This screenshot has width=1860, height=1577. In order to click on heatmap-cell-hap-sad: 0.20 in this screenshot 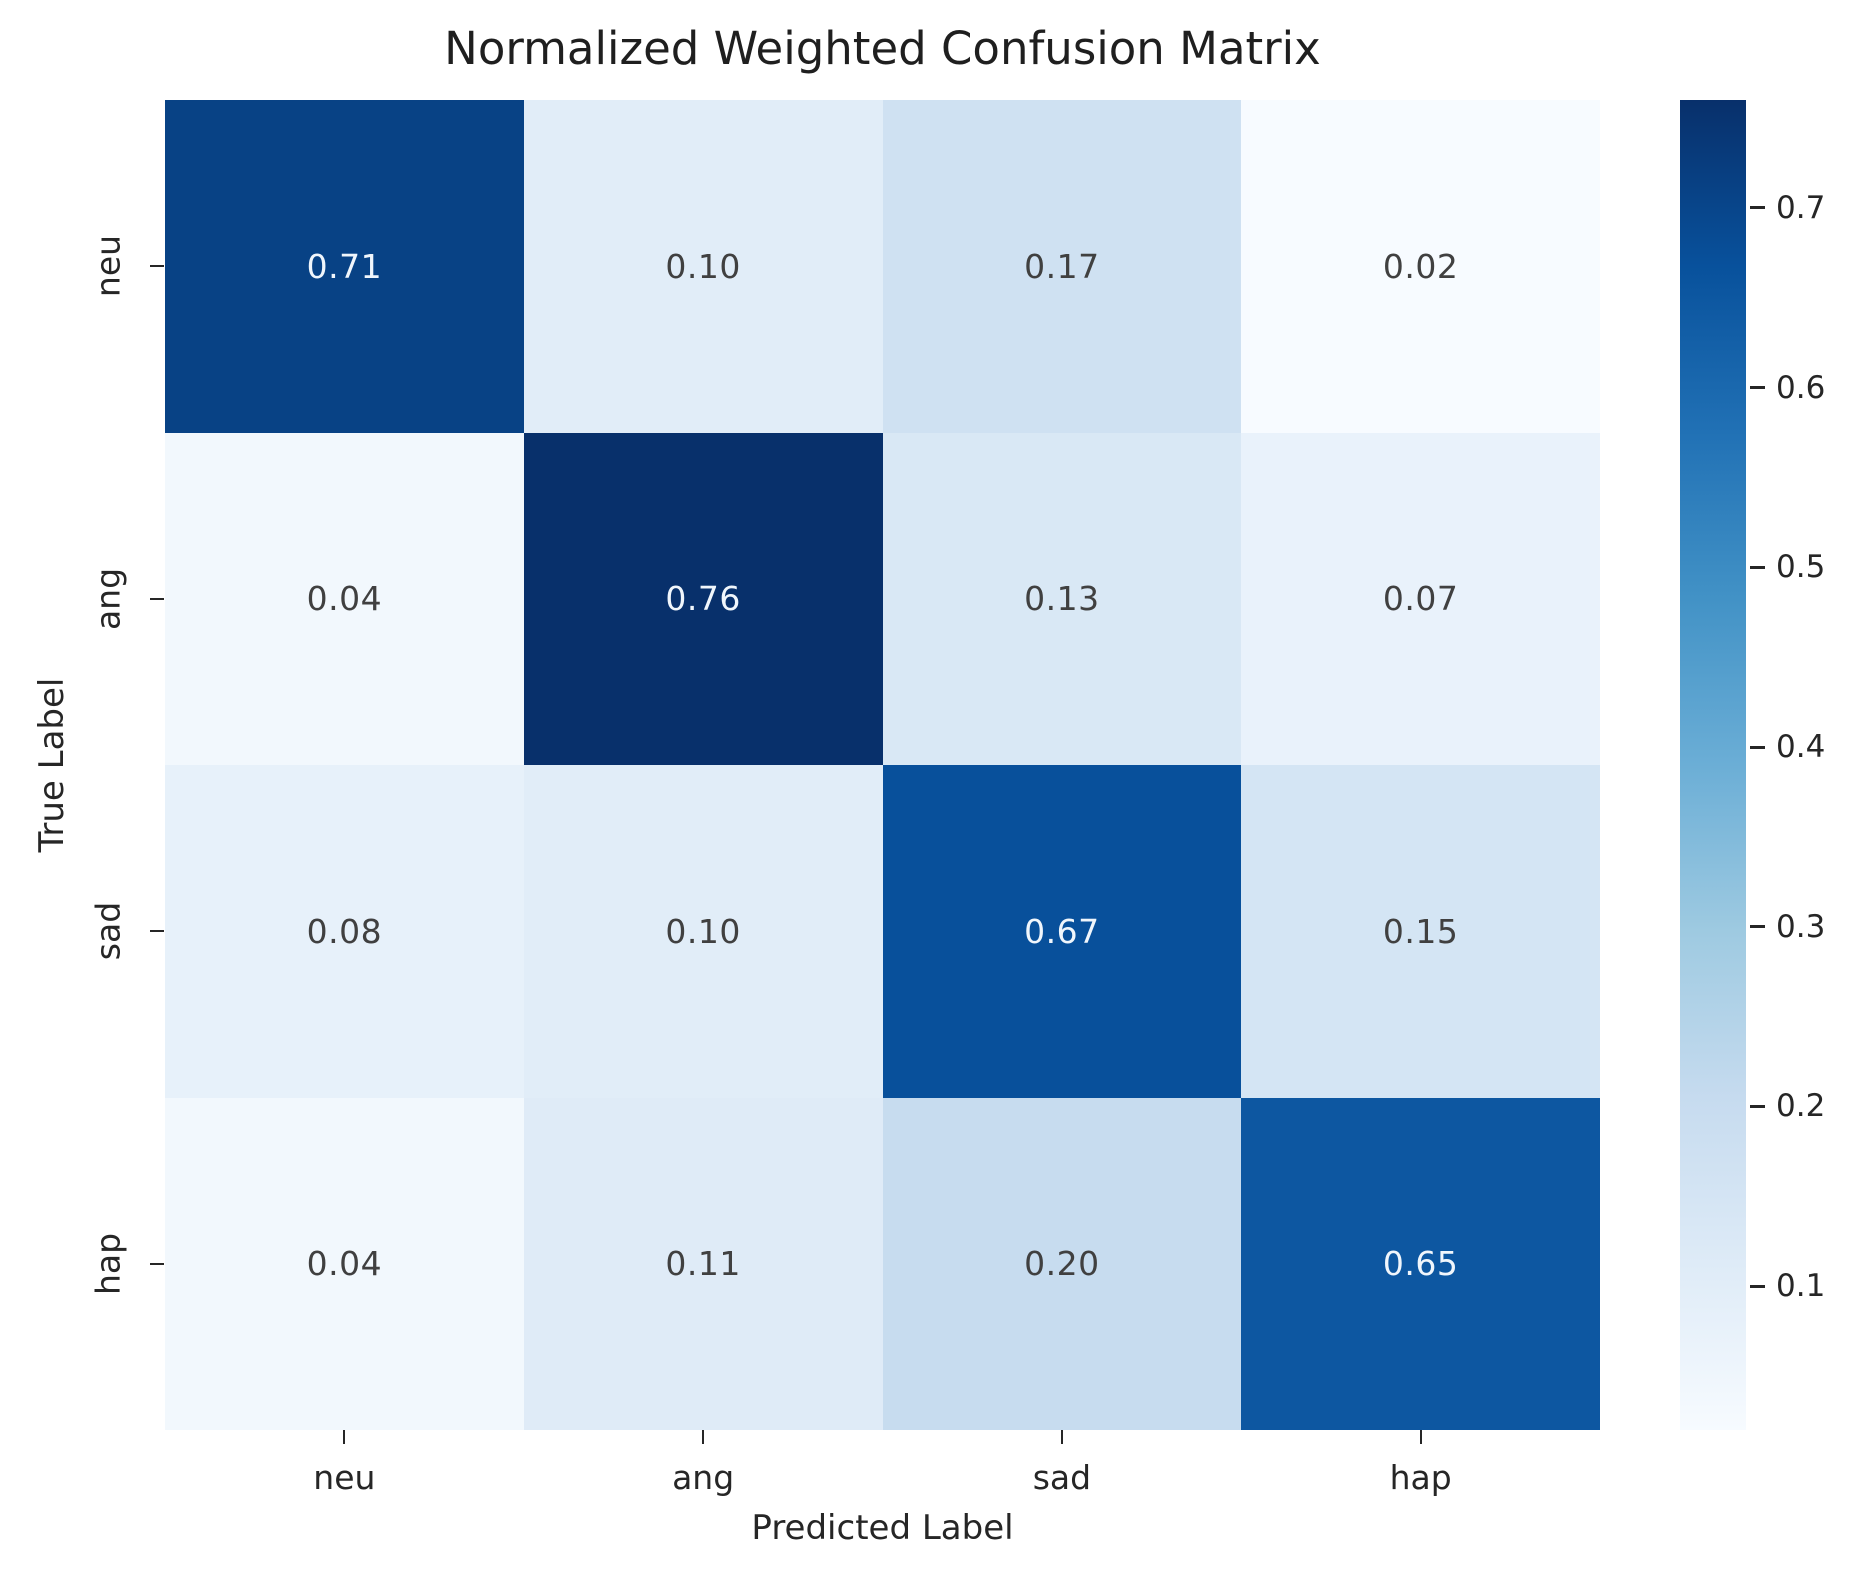, I will do `click(1062, 1263)`.